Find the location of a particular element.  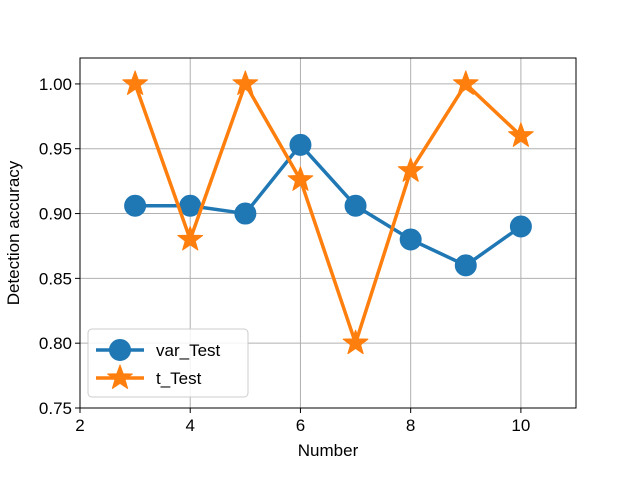

x-tick-label: 2 is located at coordinates (79, 425).